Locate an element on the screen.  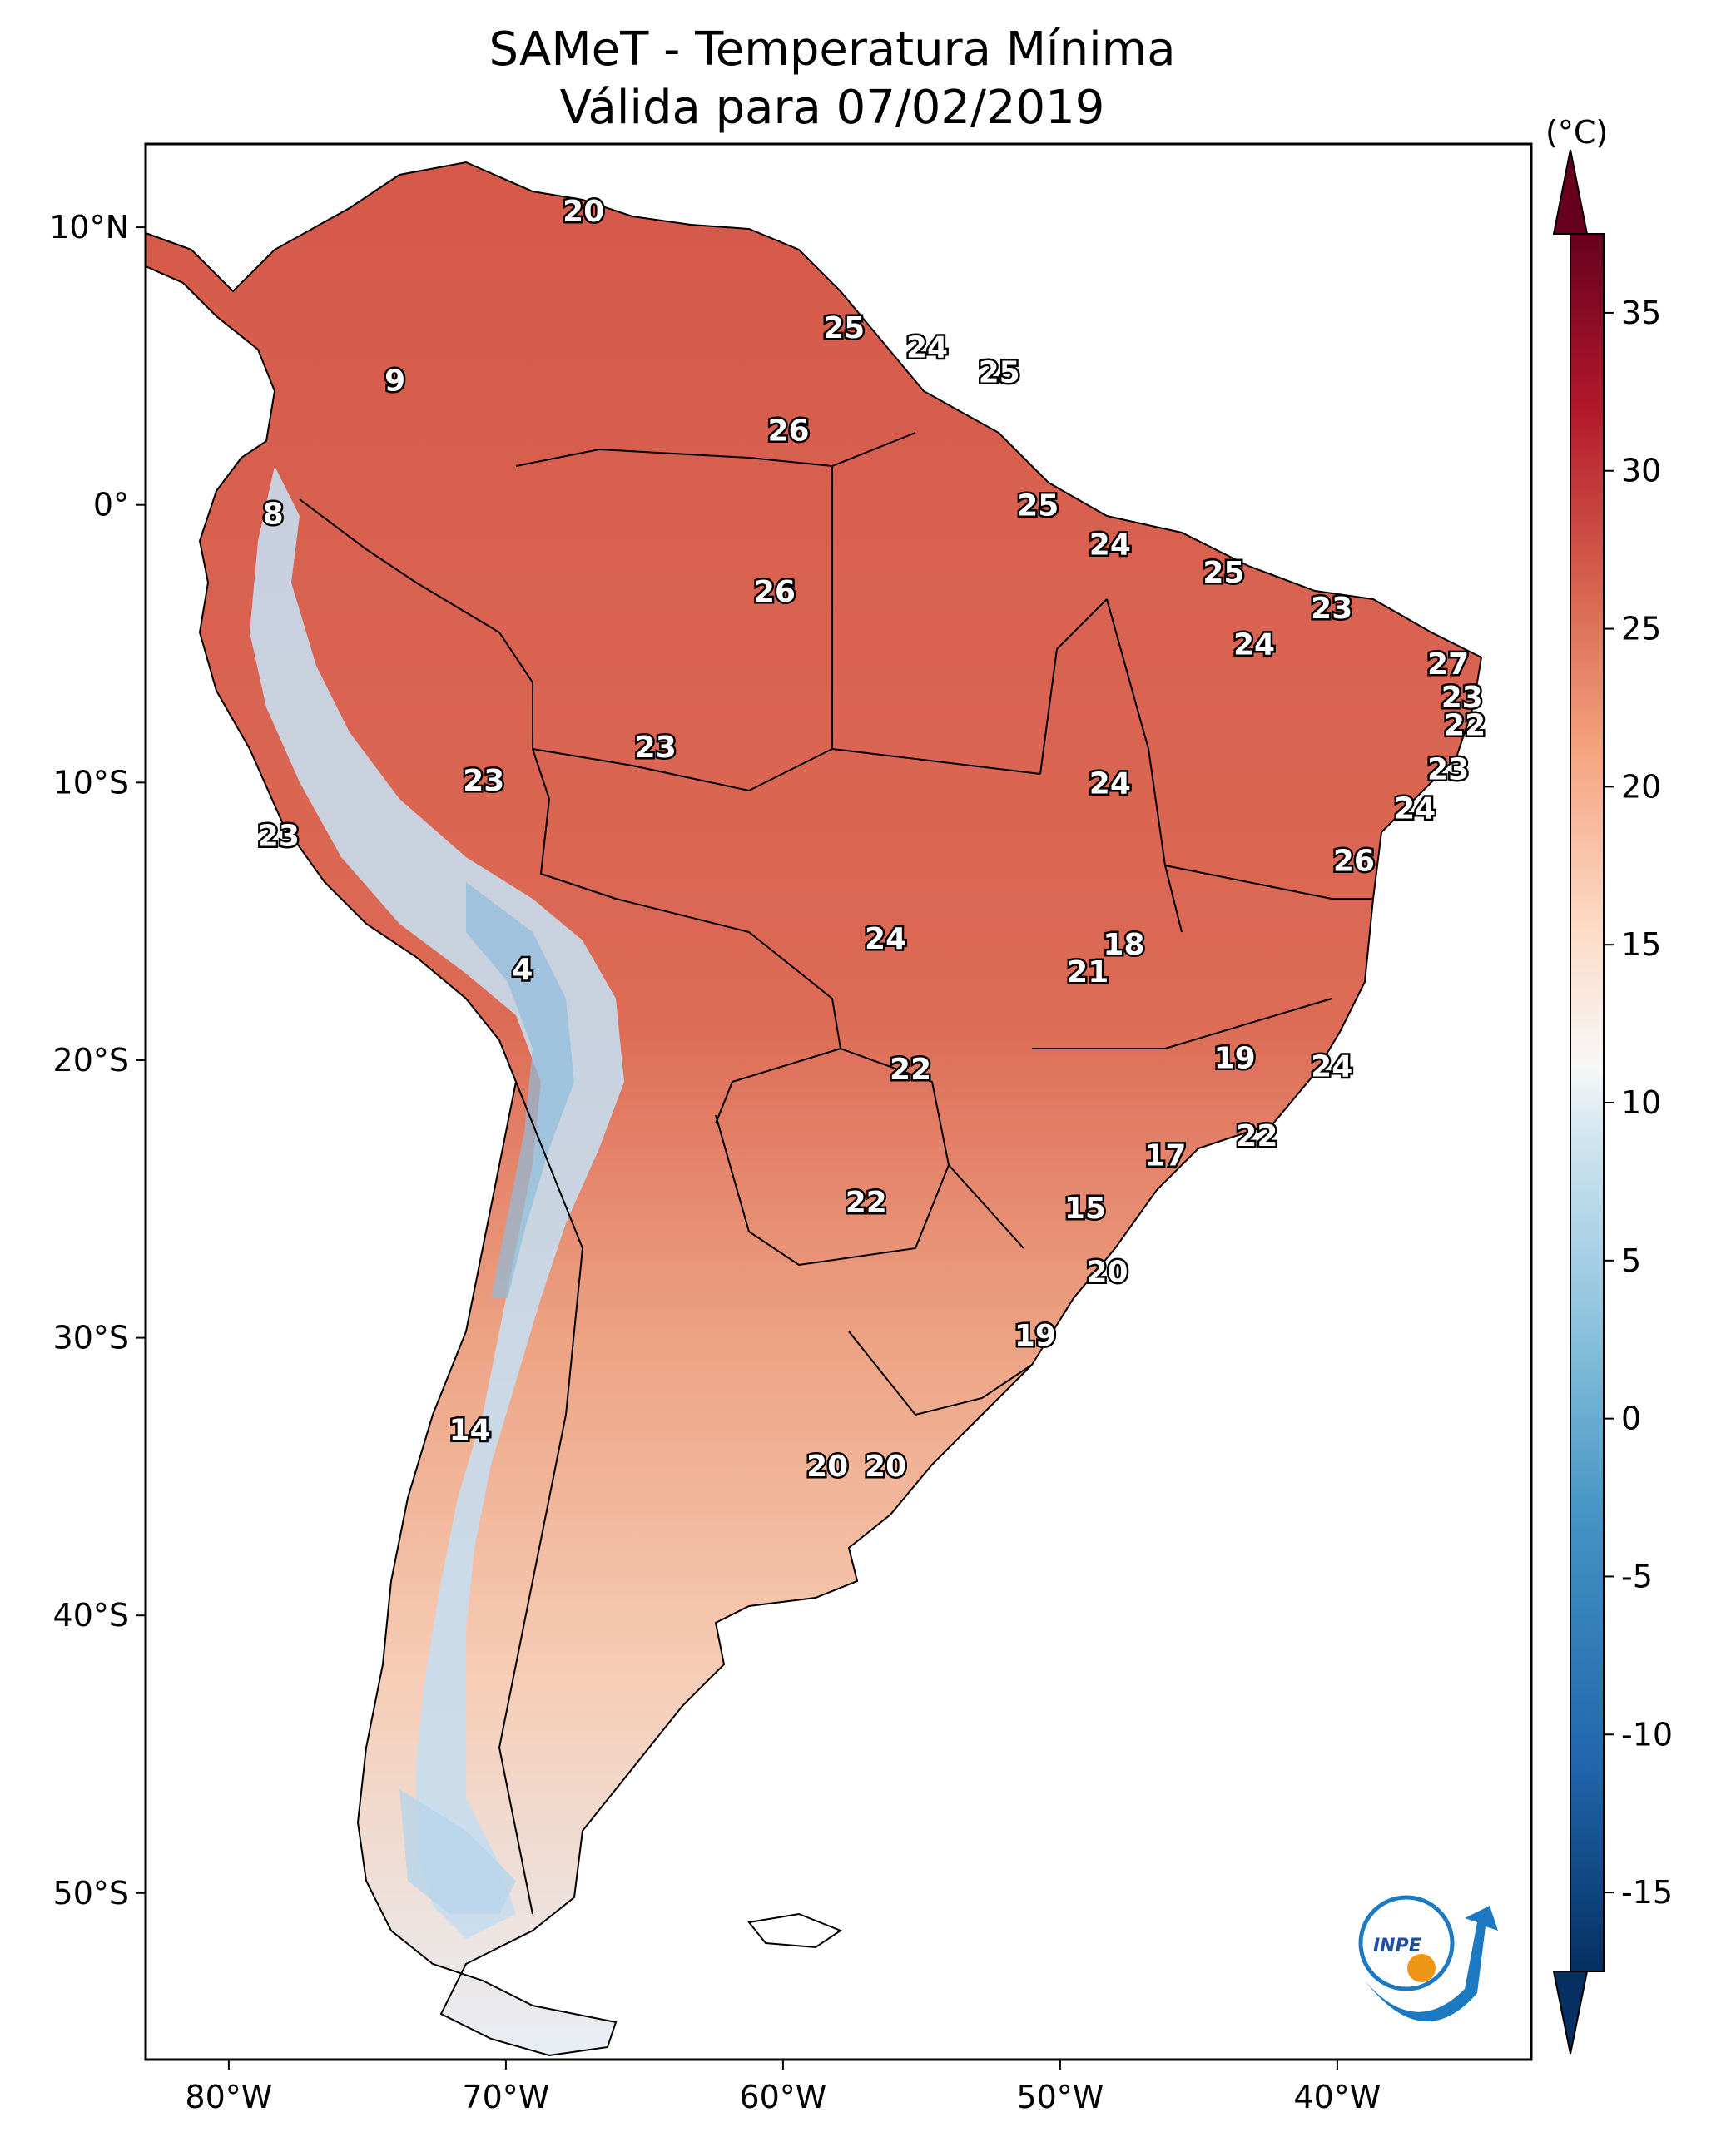
colorbar-tick-label: -10 is located at coordinates (1647, 1734).